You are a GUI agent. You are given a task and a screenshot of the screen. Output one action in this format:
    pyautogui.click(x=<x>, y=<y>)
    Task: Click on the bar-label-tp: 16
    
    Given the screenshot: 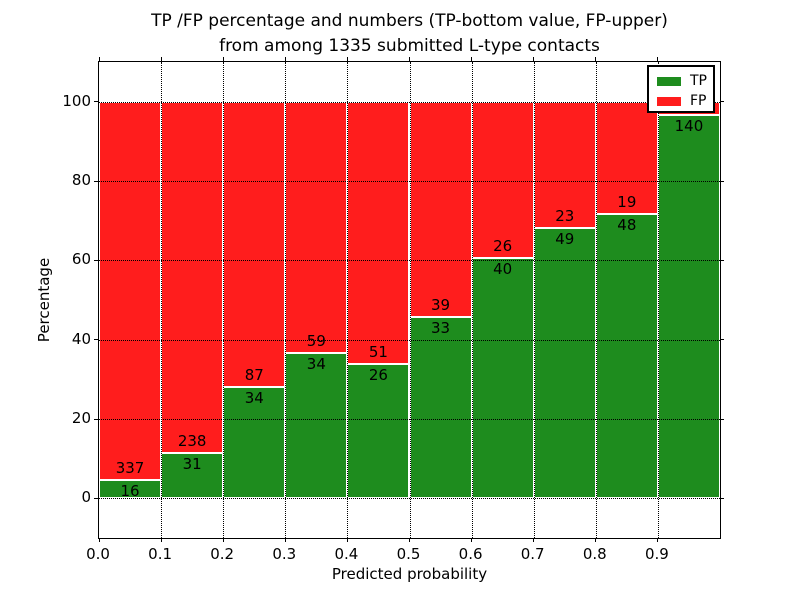 What is the action you would take?
    pyautogui.click(x=130, y=491)
    